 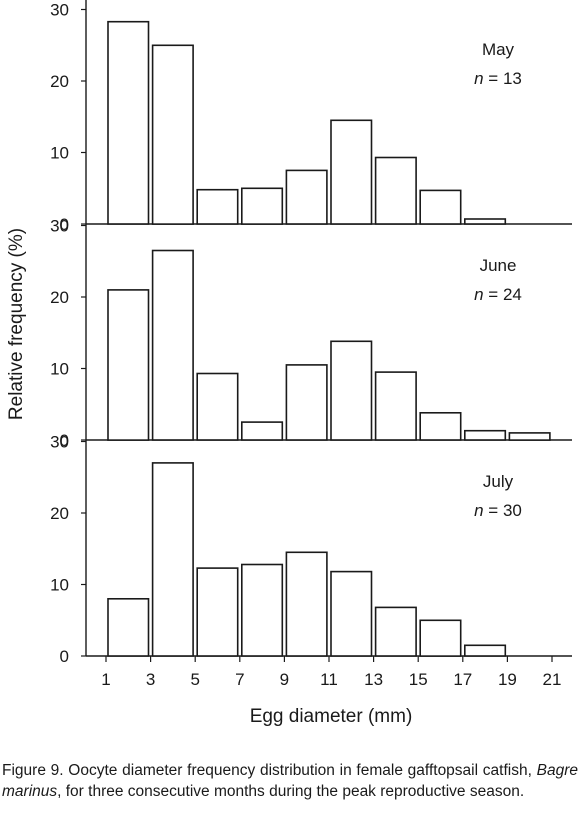 I want to click on x-tick-label: 11, so click(x=329, y=679).